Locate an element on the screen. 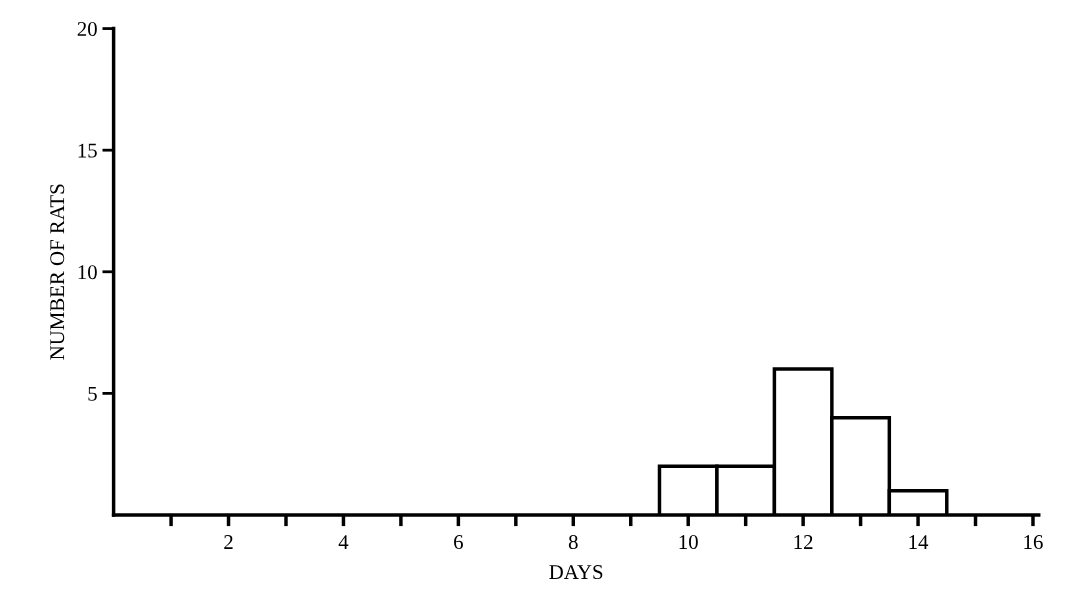 The width and height of the screenshot is (1082, 608). x-tick-label: 8 is located at coordinates (573, 542).